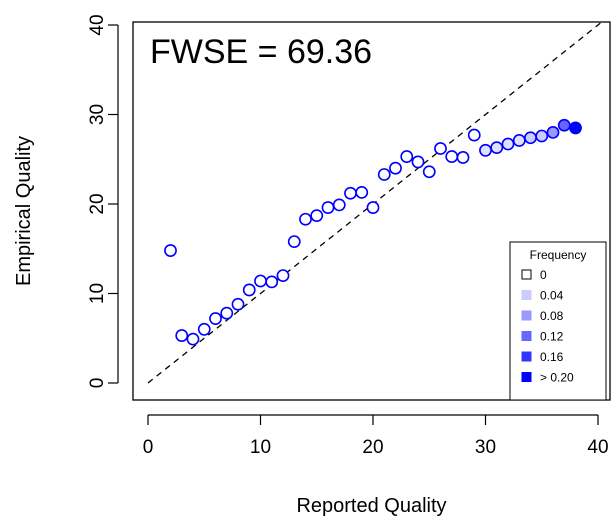  What do you see at coordinates (543, 275) in the screenshot?
I see `legend-entry-label: 0` at bounding box center [543, 275].